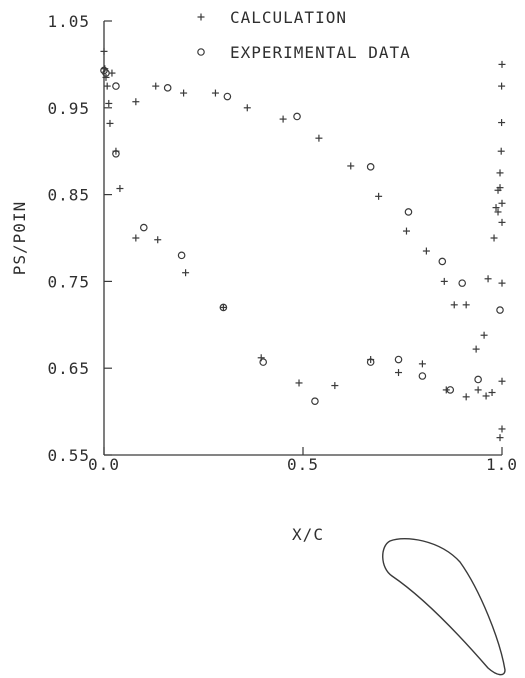 The width and height of the screenshot is (525, 678). I want to click on y-tick-label: 0.75, so click(68, 281).